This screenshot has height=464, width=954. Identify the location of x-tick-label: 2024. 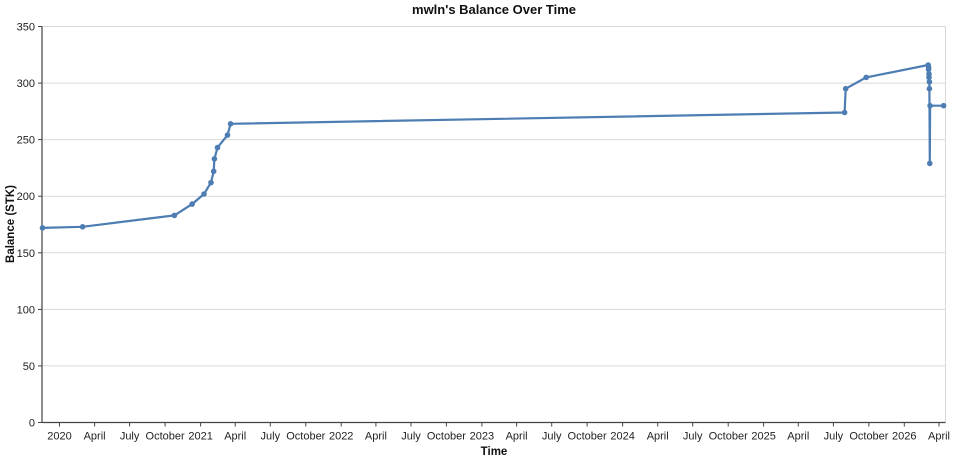
(622, 437).